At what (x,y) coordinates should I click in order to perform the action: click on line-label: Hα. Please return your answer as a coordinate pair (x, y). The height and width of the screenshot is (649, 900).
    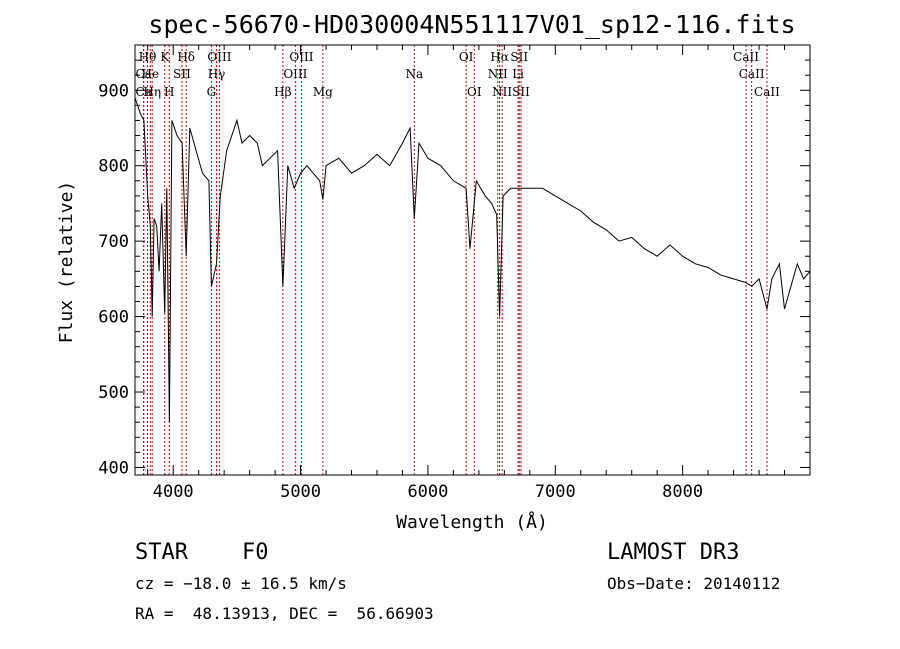
    Looking at the image, I should click on (499, 57).